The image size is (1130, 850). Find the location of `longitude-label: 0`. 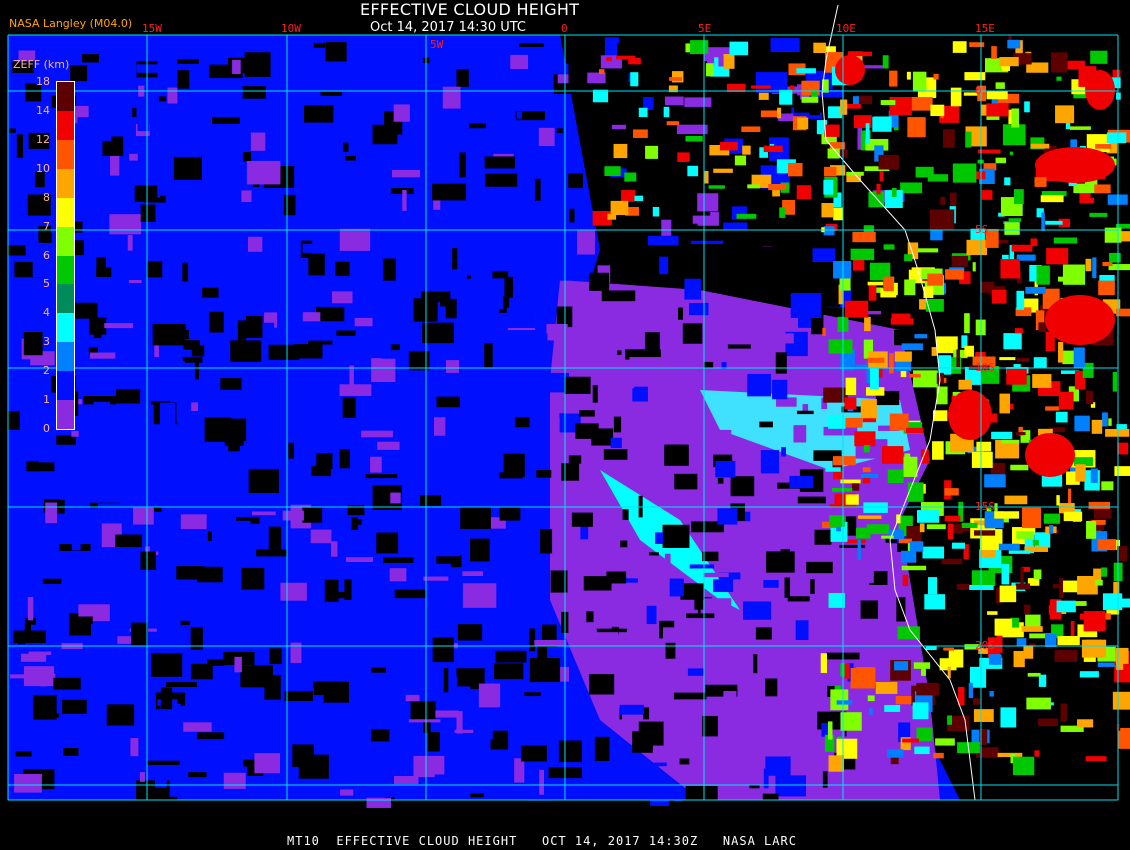

longitude-label: 0 is located at coordinates (564, 28).